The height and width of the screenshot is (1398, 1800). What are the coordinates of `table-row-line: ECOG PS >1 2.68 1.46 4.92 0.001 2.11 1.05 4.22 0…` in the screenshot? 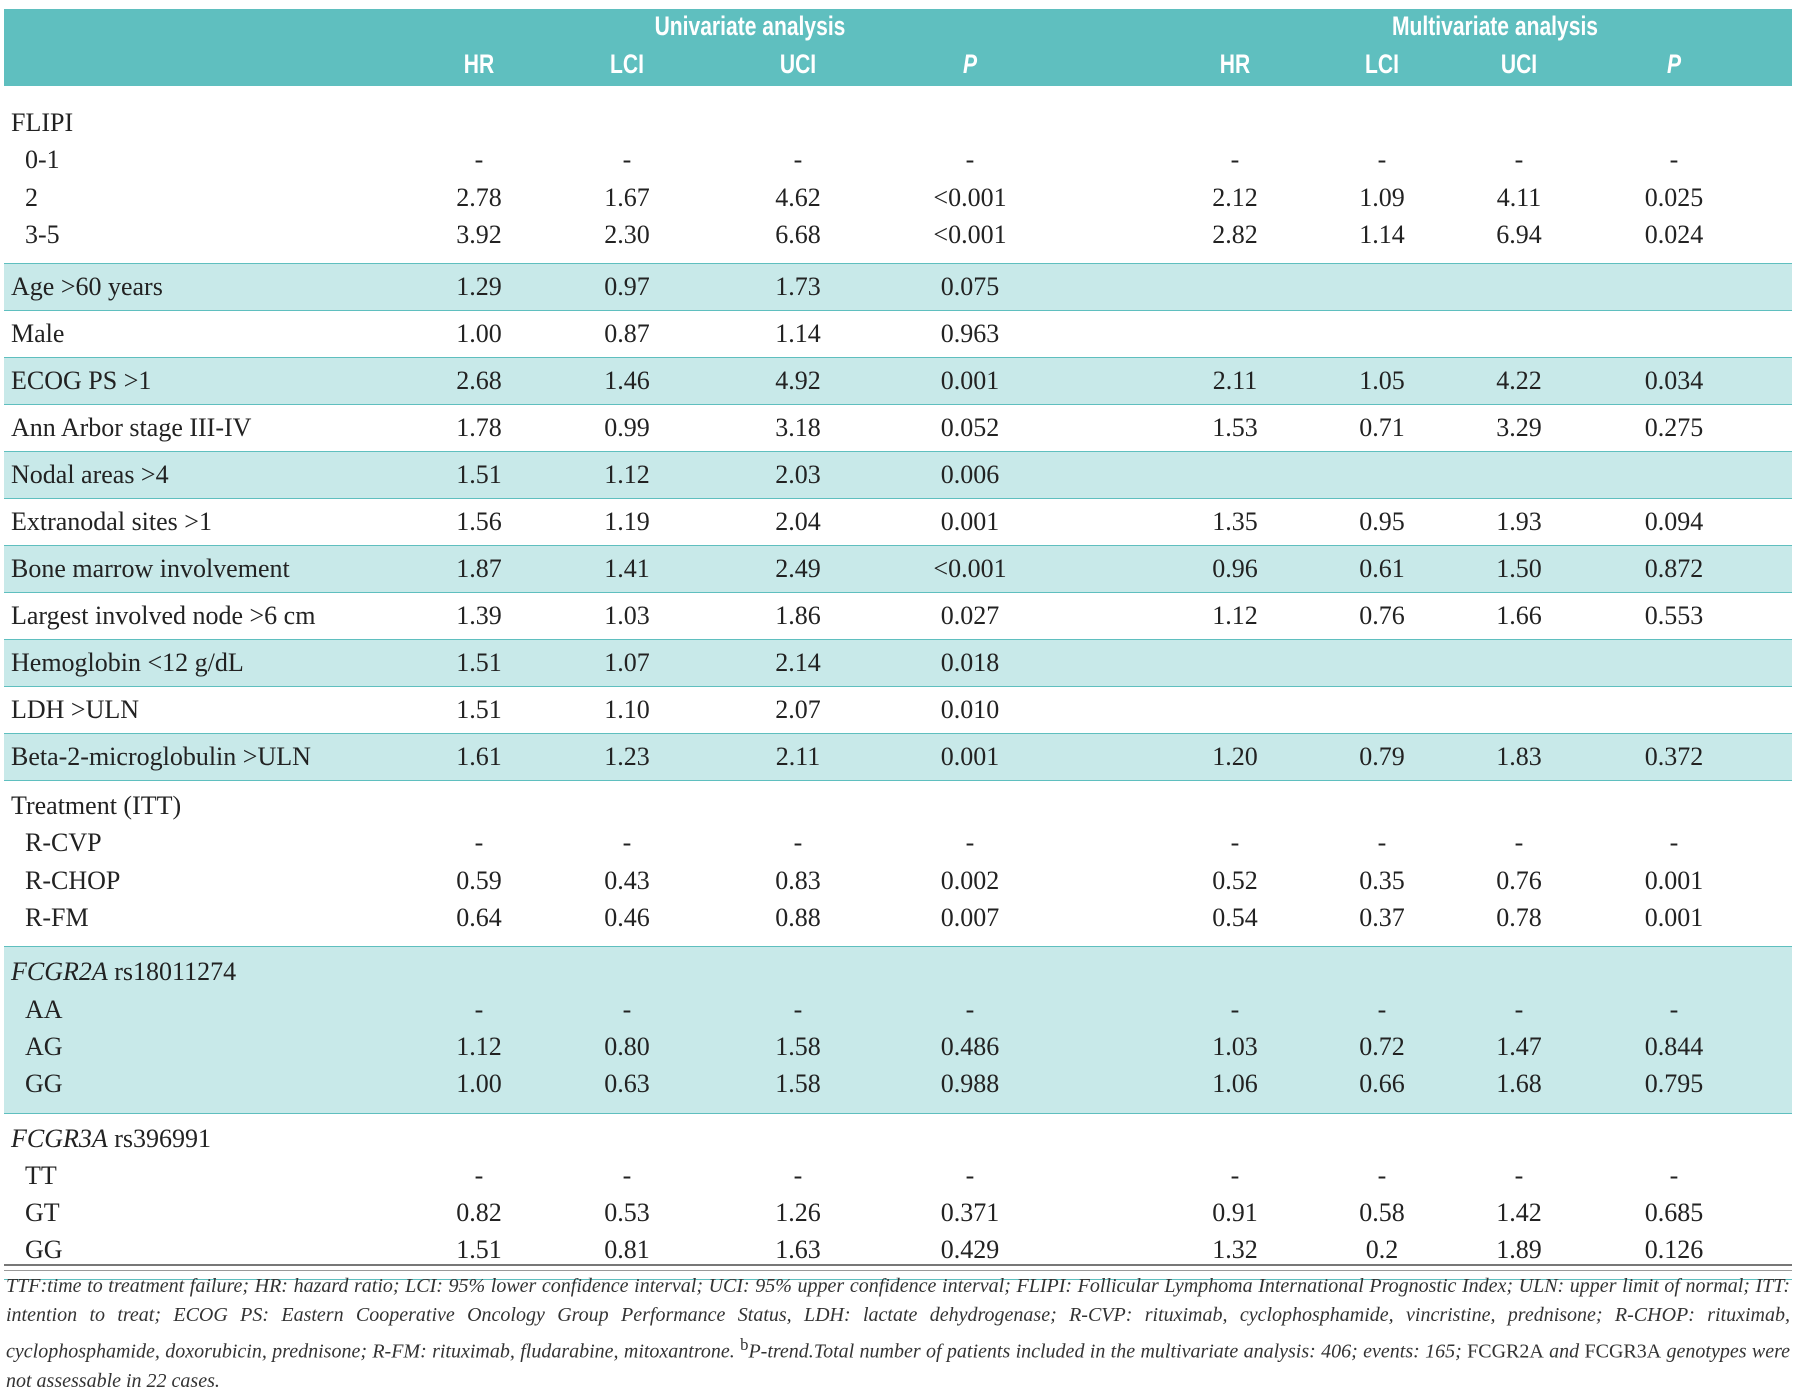 It's located at (898, 381).